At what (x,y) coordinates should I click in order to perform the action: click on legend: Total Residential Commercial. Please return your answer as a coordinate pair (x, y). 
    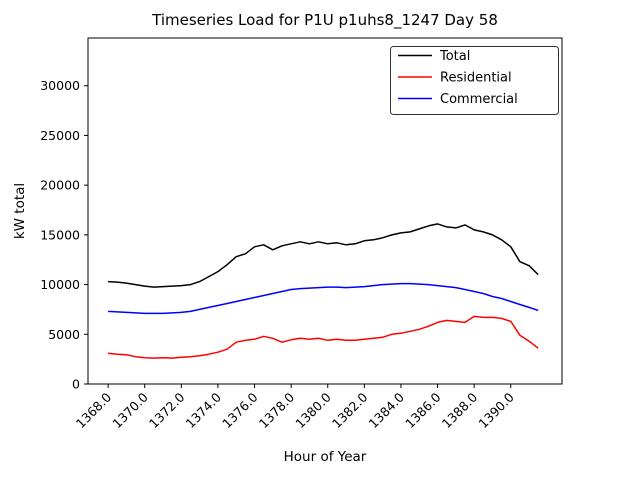
    Looking at the image, I should click on (474, 80).